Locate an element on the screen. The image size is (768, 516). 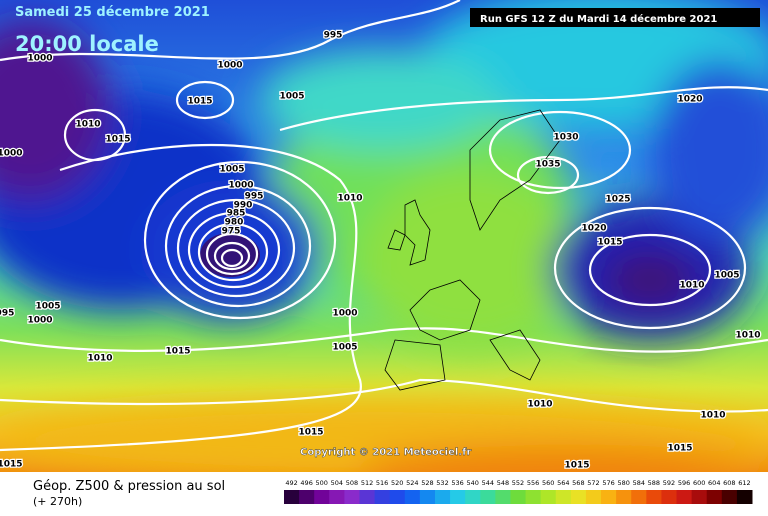
scale-label: 588 is located at coordinates (654, 483).